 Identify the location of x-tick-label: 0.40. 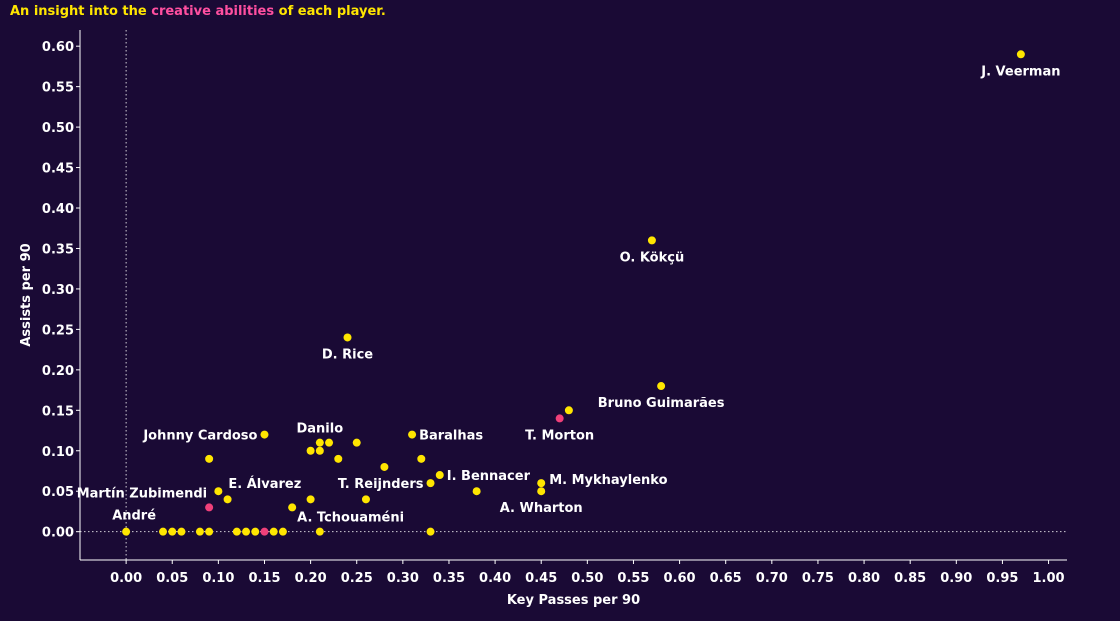
(495, 578).